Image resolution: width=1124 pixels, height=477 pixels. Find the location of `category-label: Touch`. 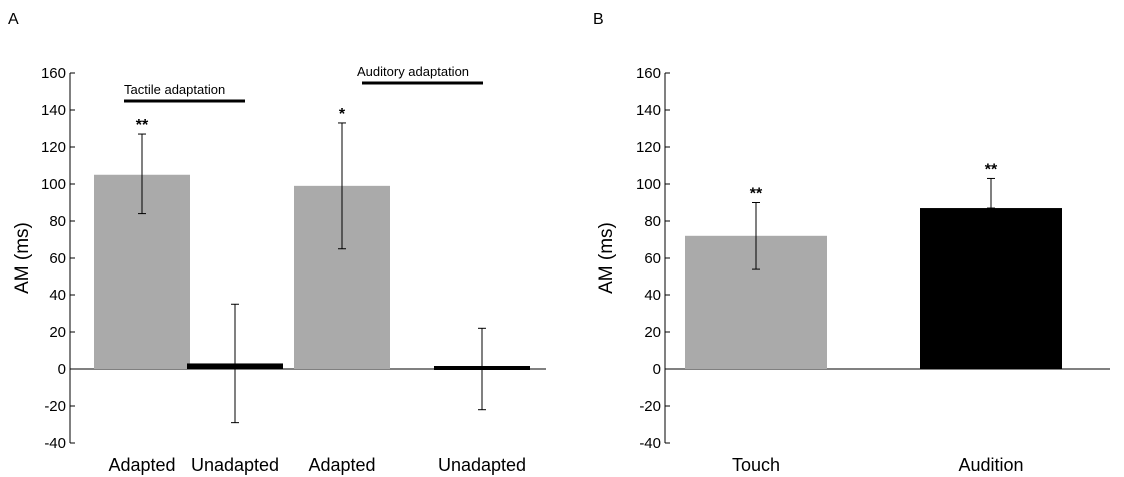

category-label: Touch is located at coordinates (756, 465).